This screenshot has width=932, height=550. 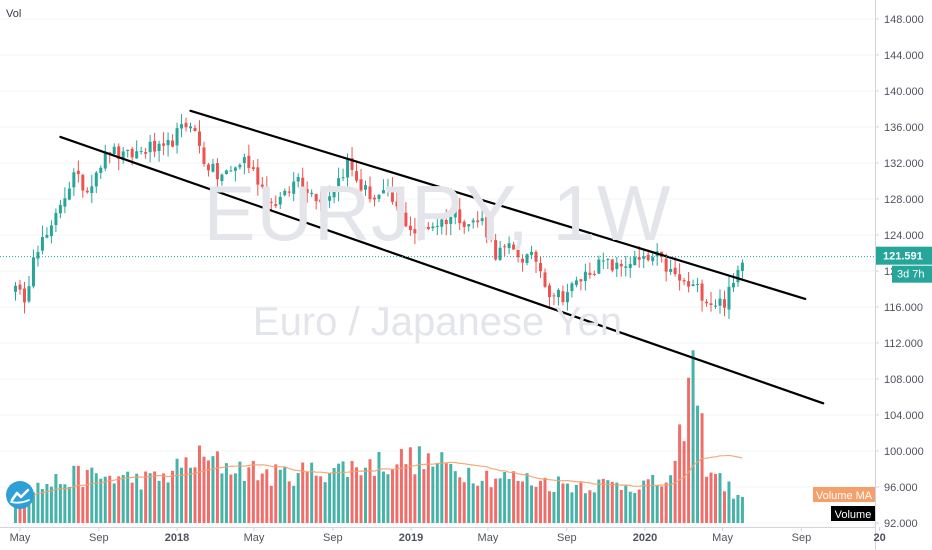 I want to click on time-tick-label: Sep, so click(x=802, y=538).